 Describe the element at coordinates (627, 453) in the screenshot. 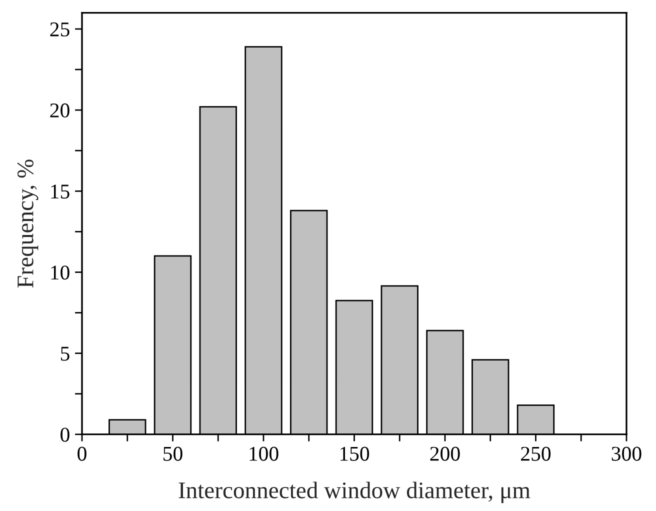

I see `x-tick-label: 300` at that location.